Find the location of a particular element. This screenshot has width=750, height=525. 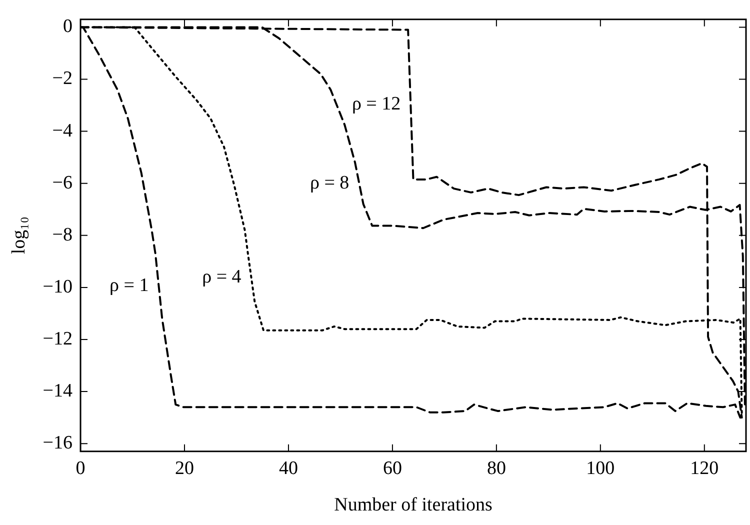

series-label: ρ = 4 is located at coordinates (222, 277).